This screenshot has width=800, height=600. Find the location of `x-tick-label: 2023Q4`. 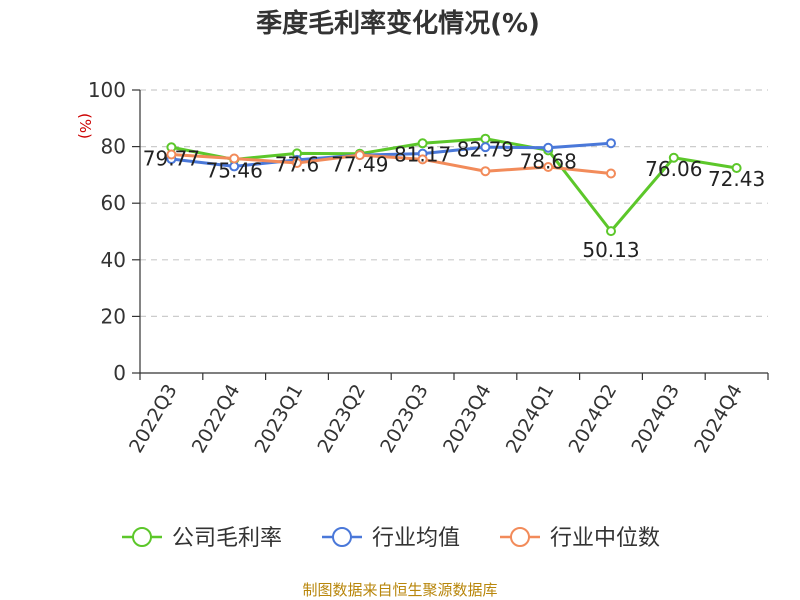

x-tick-label: 2023Q4 is located at coordinates (467, 419).